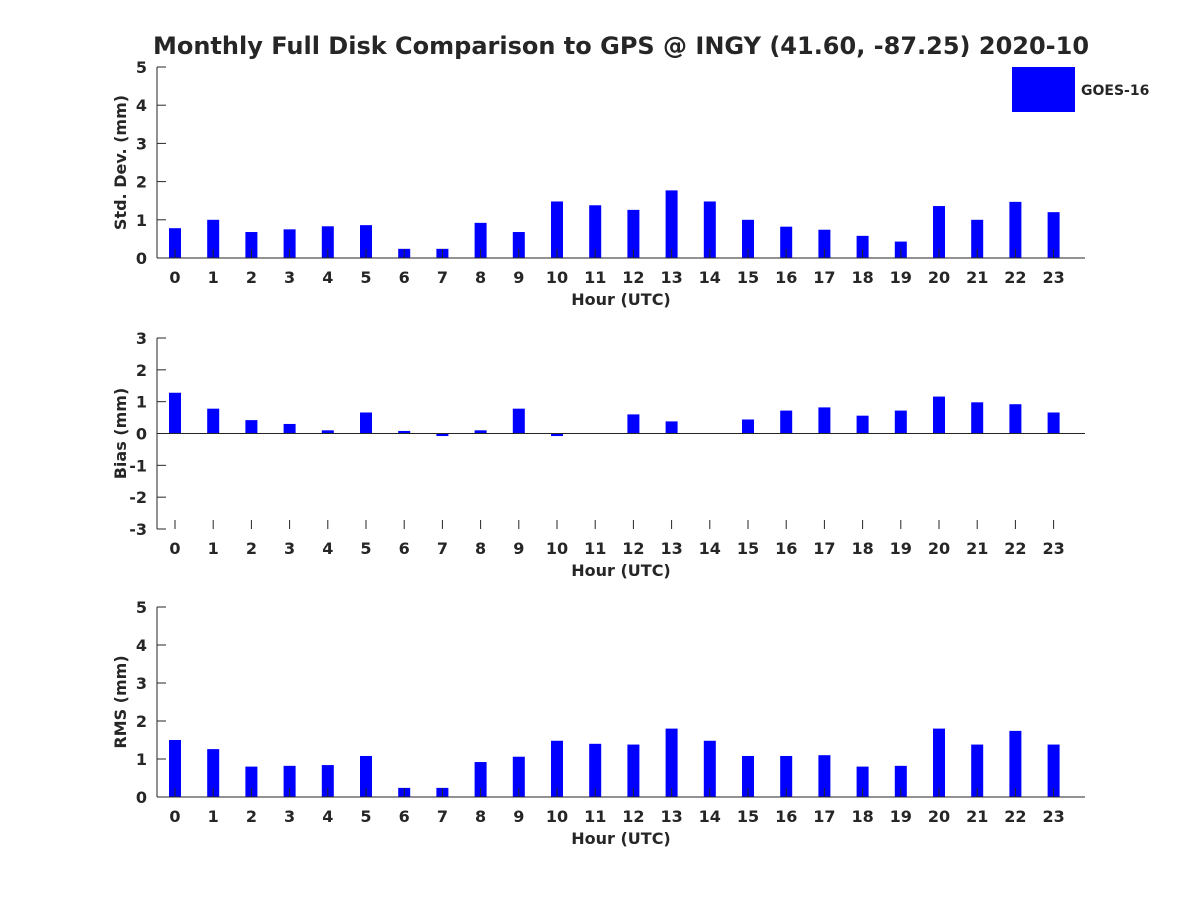 This screenshot has width=1200, height=904. What do you see at coordinates (480, 548) in the screenshot?
I see `x-tick-label: 8` at bounding box center [480, 548].